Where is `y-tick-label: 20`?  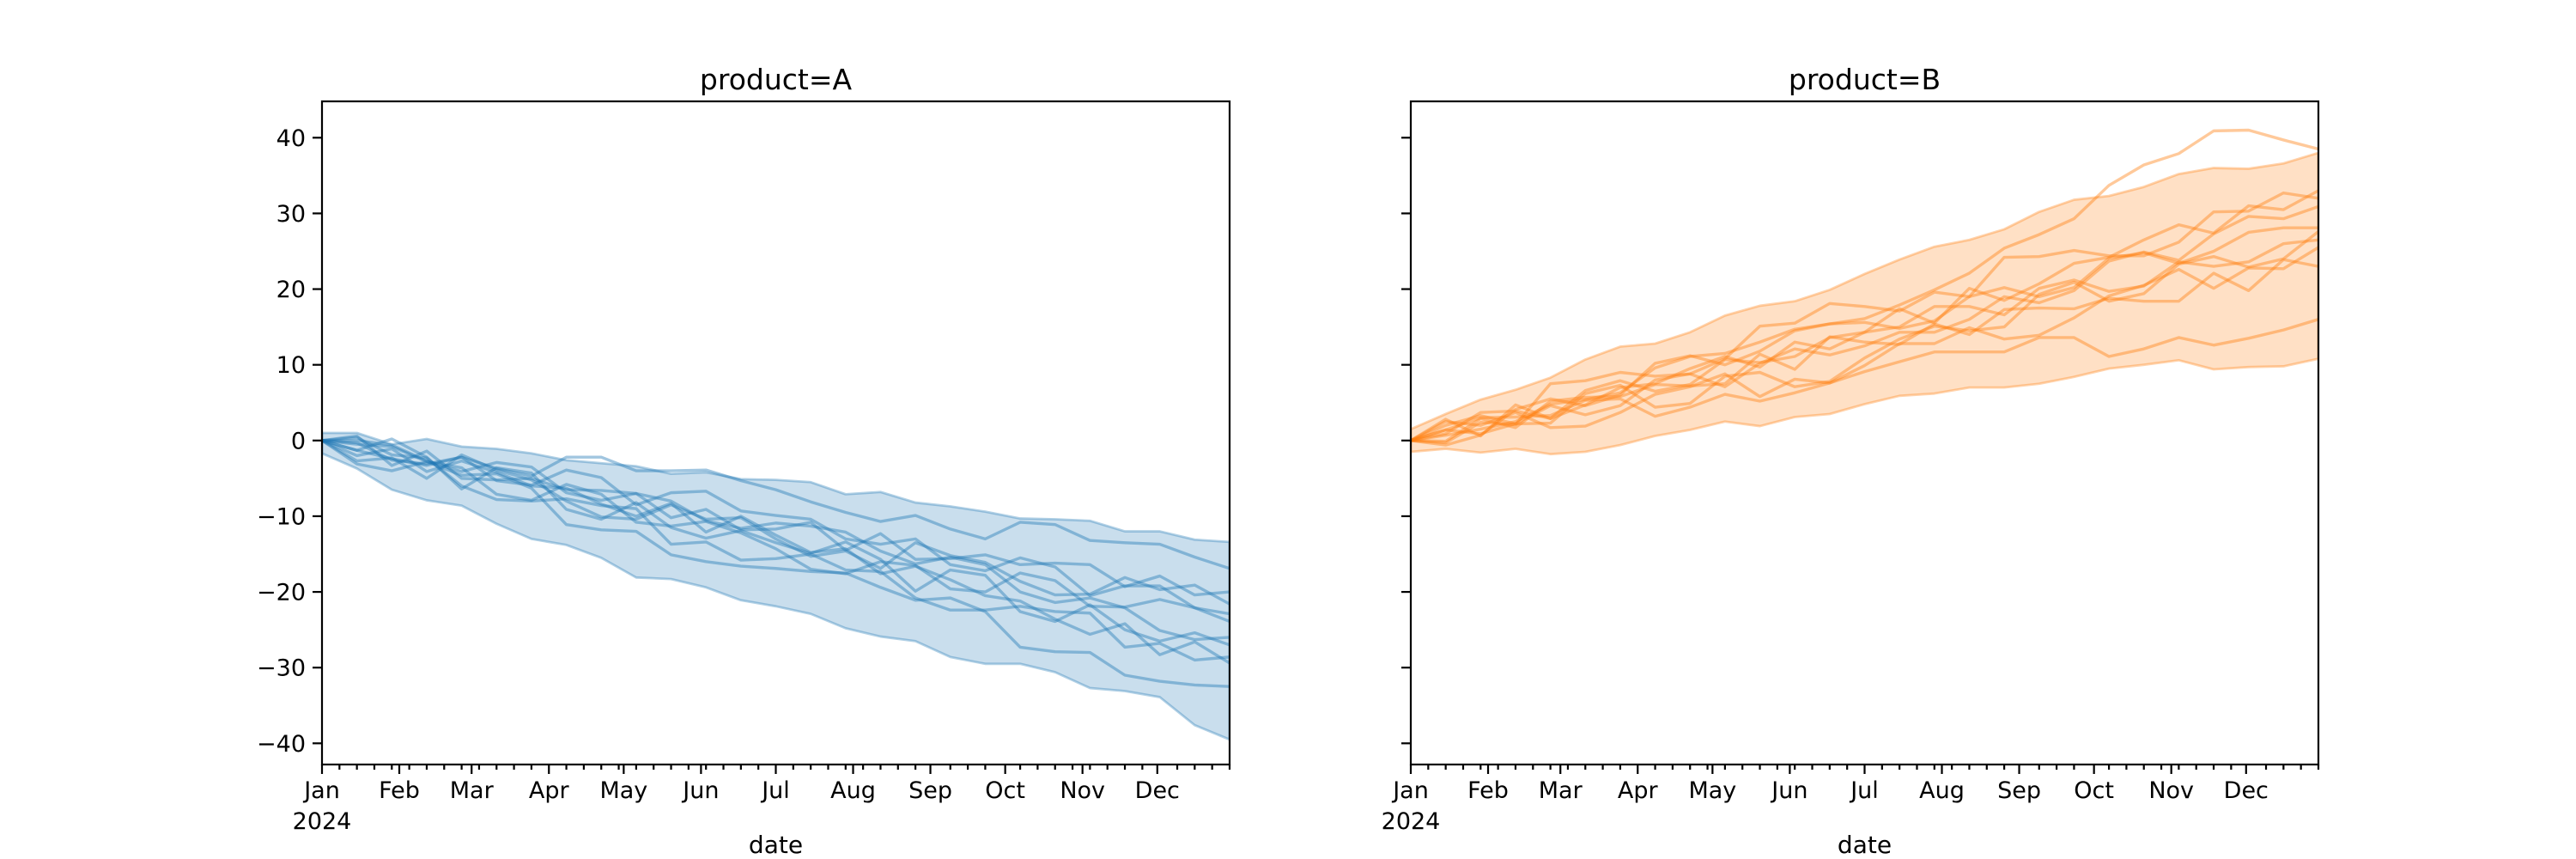
y-tick-label: 20 is located at coordinates (291, 290).